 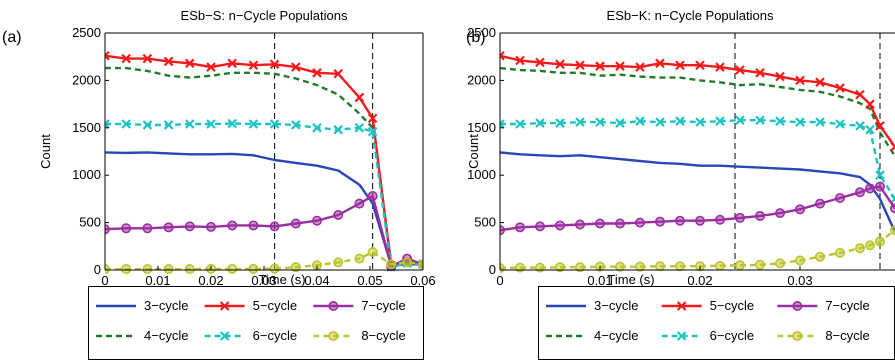 What do you see at coordinates (592, 305) in the screenshot?
I see `legend-entry-3-cycle: 3−cycle` at bounding box center [592, 305].